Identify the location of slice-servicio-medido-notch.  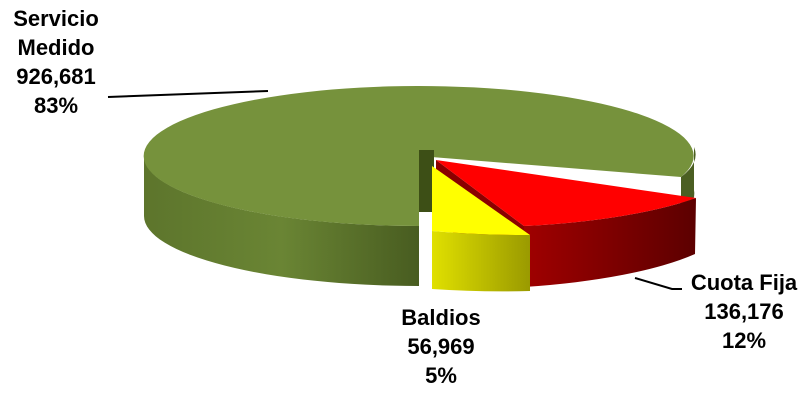
(426, 181).